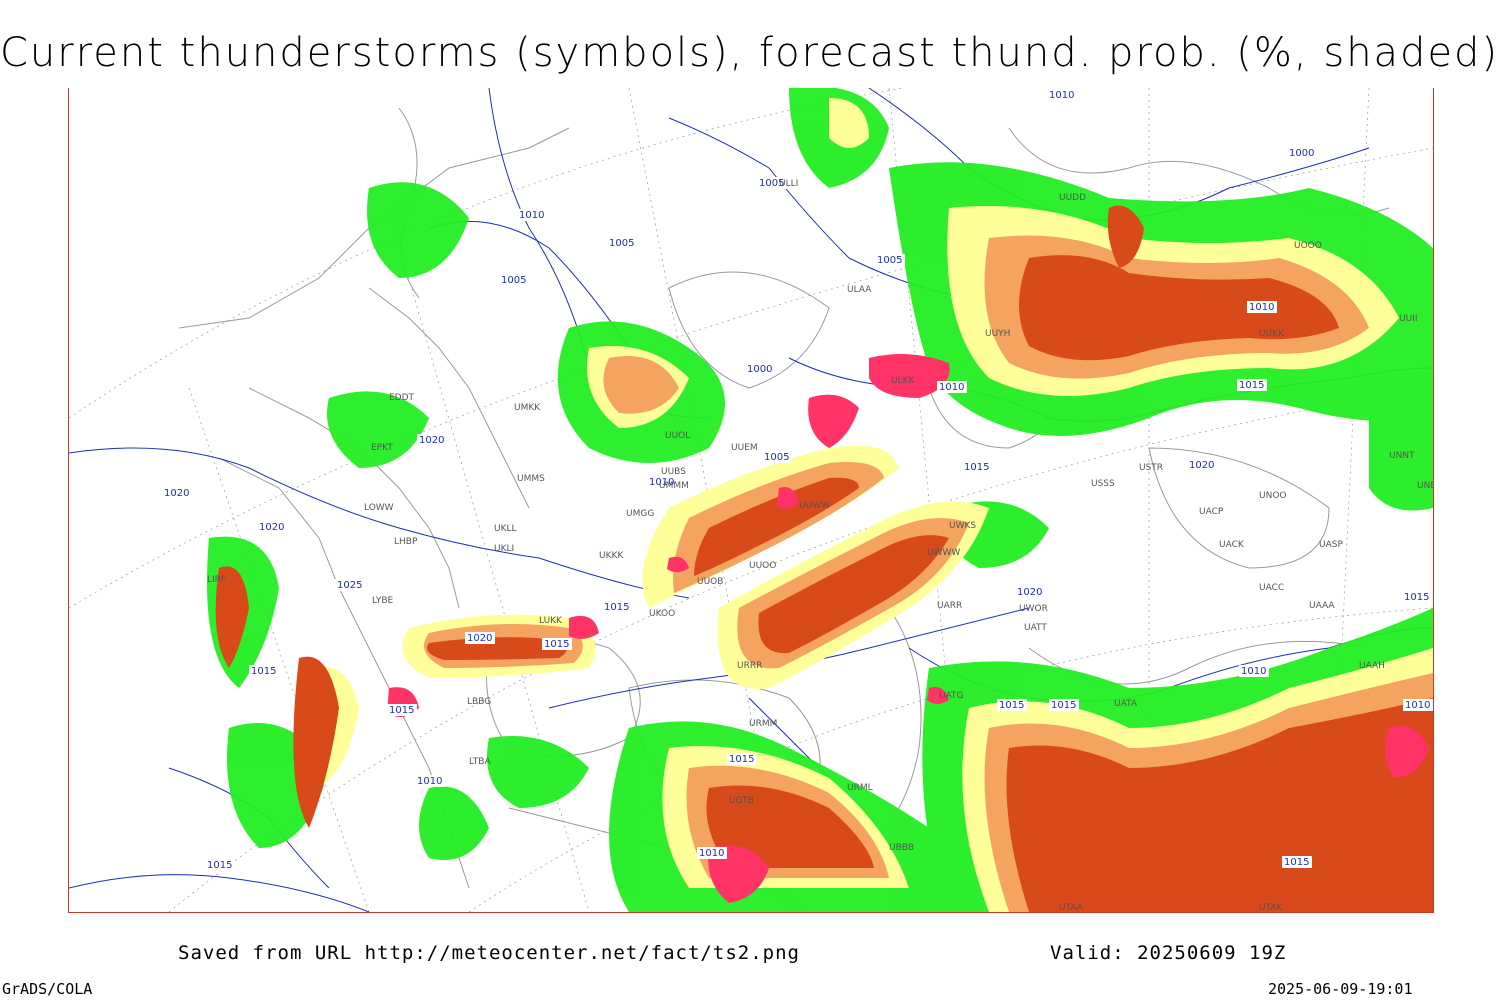 This screenshot has height=1000, width=1500. Describe the element at coordinates (1271, 588) in the screenshot. I see `station-label: UACC` at that location.